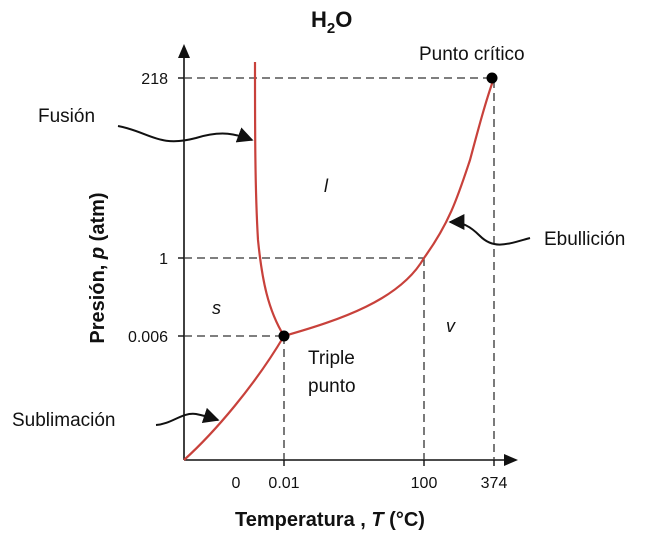 This screenshot has width=651, height=541. What do you see at coordinates (472, 54) in the screenshot?
I see `critical-point-label: Punto crítico` at bounding box center [472, 54].